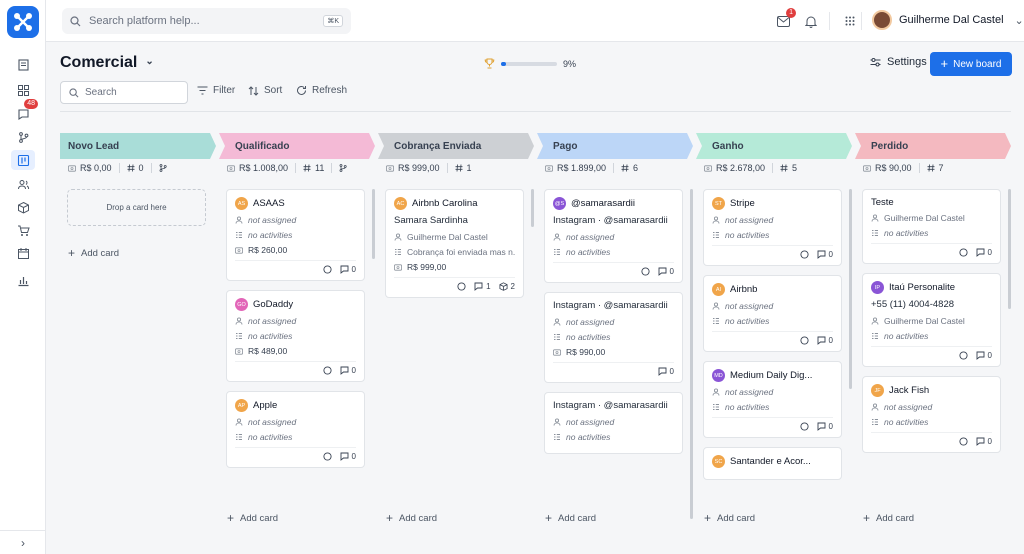  What do you see at coordinates (272, 321) in the screenshot?
I see `assignee-label: not assigned` at bounding box center [272, 321].